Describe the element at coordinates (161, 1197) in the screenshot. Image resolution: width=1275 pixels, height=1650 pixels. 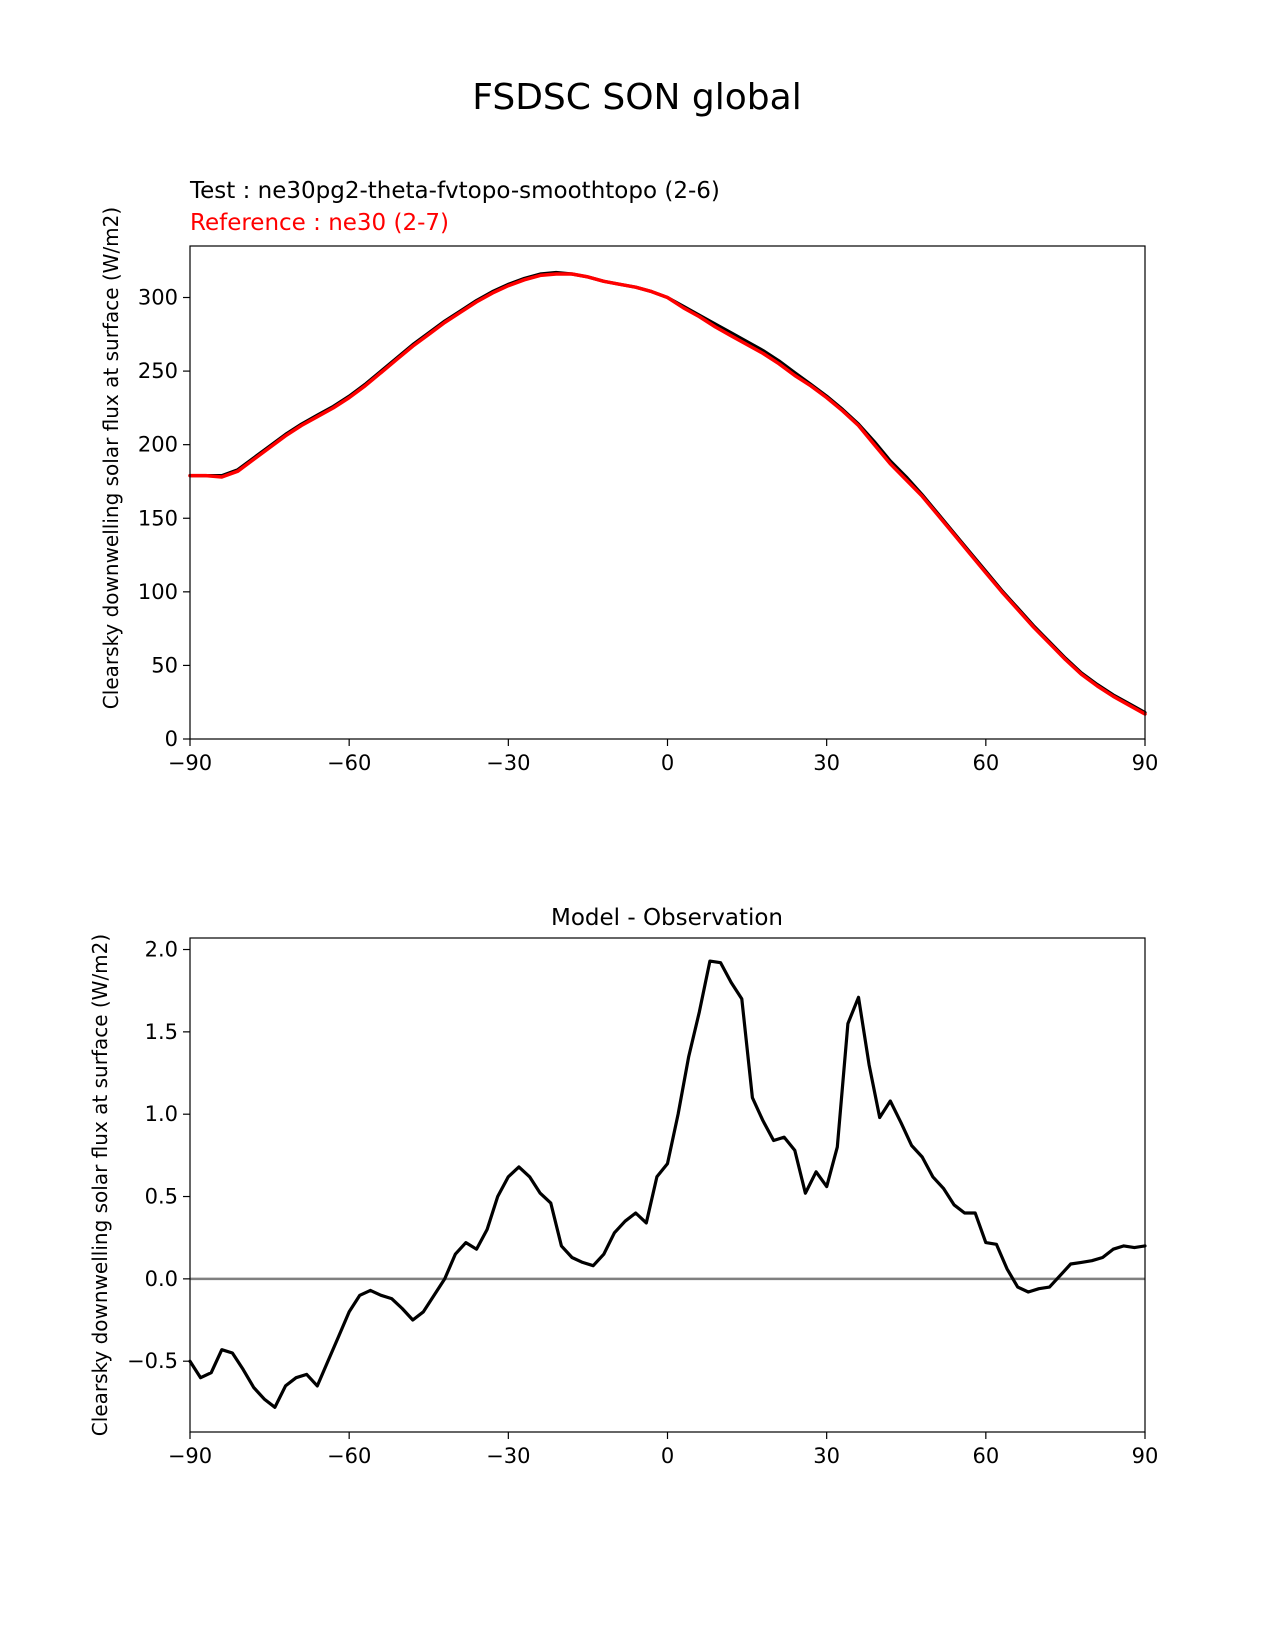
I see `y-tick-label: 0.5` at that location.